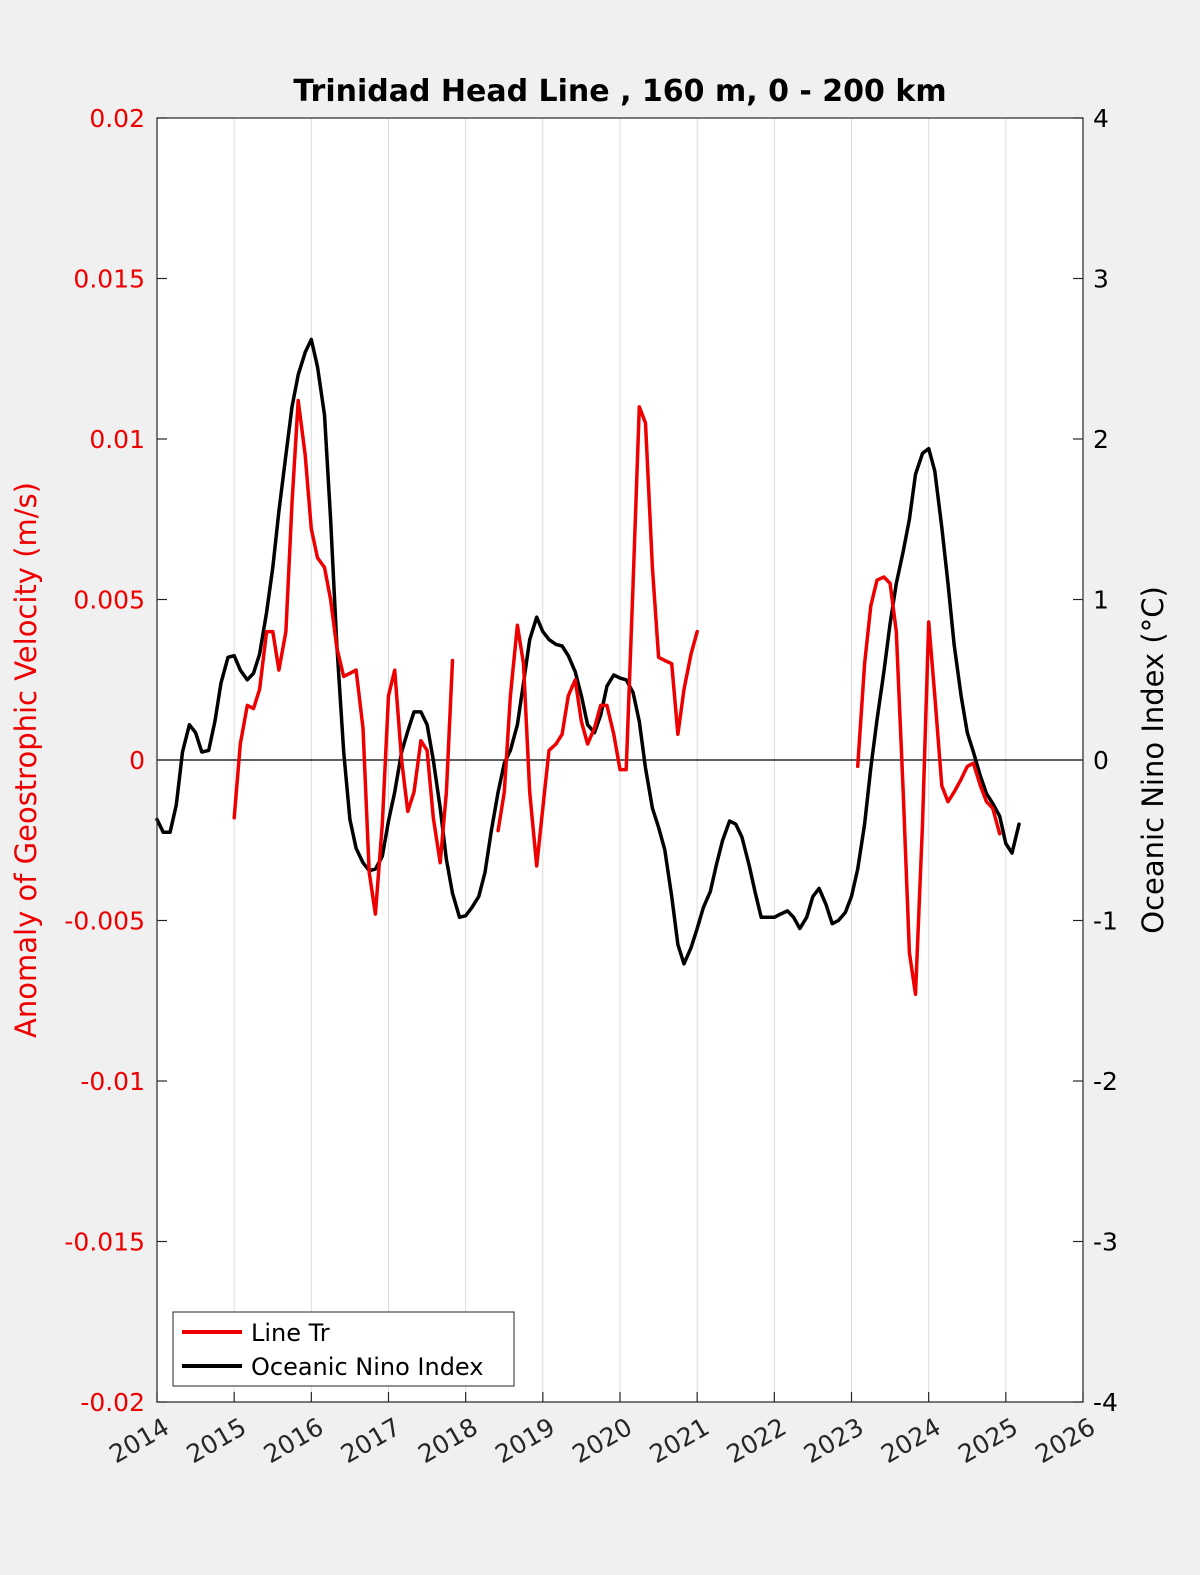  What do you see at coordinates (117, 118) in the screenshot?
I see `y-left-tick-label: 0.02` at bounding box center [117, 118].